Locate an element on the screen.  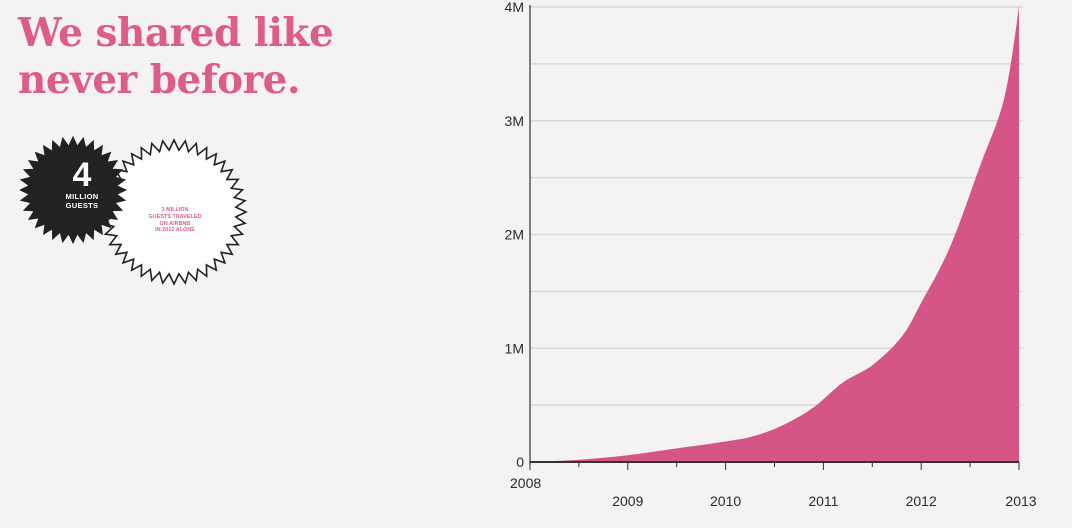
white-badge-line-1: 3 MILLION is located at coordinates (175, 210).